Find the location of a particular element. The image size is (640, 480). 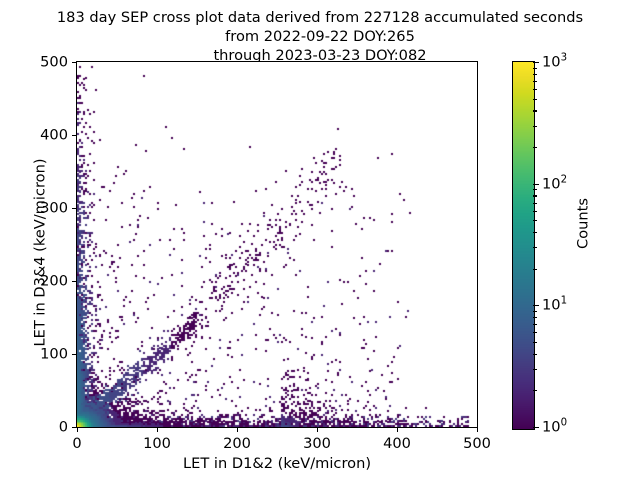

y-axis-label: LET in D3&4 (keV/micron) is located at coordinates (40, 252).